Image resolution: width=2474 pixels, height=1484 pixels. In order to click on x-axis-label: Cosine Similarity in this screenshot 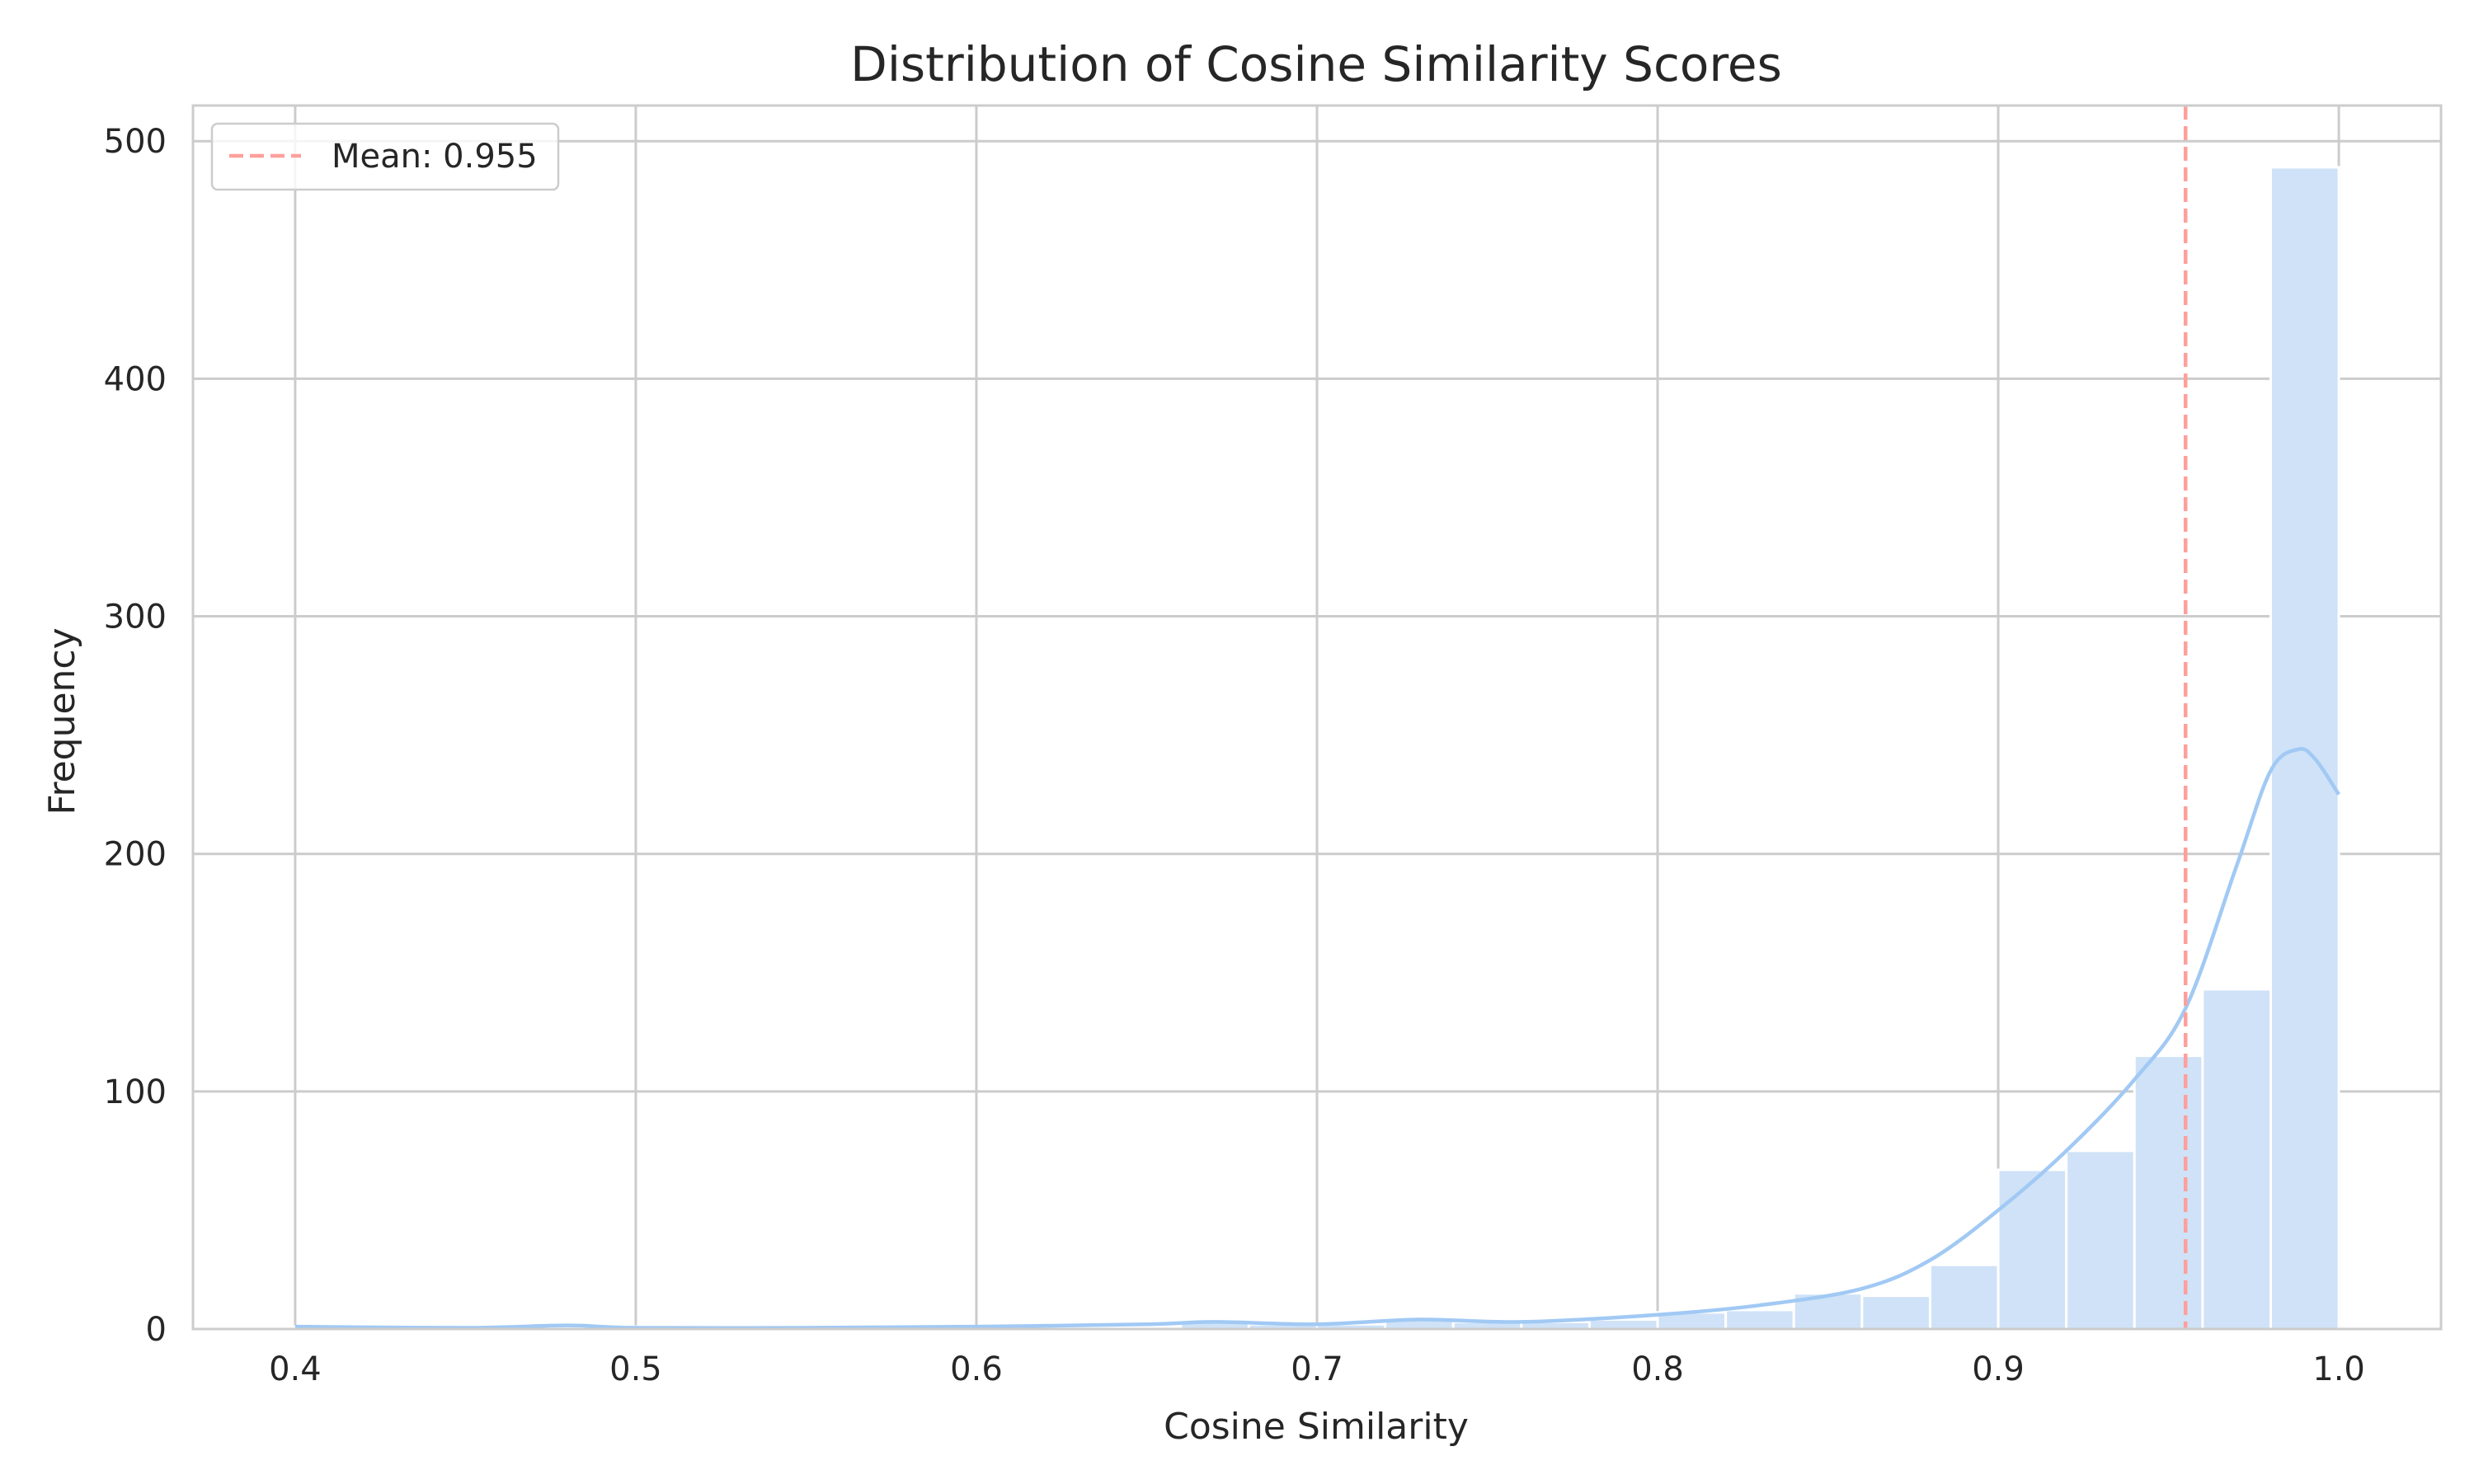, I will do `click(1316, 1427)`.